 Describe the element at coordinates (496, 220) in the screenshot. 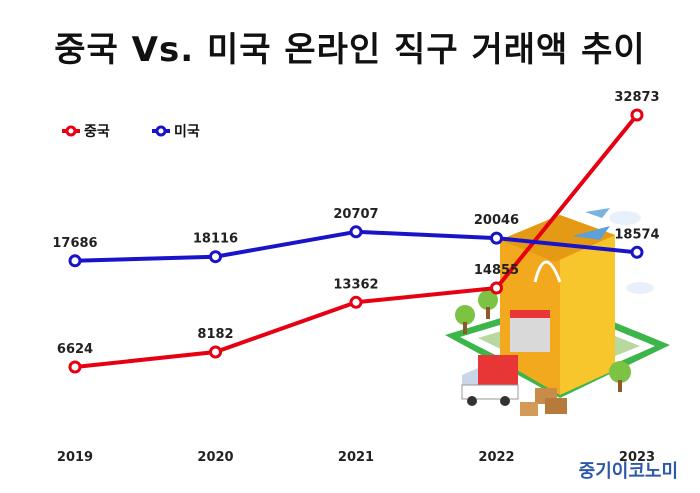

I see `data-label: 20046` at that location.